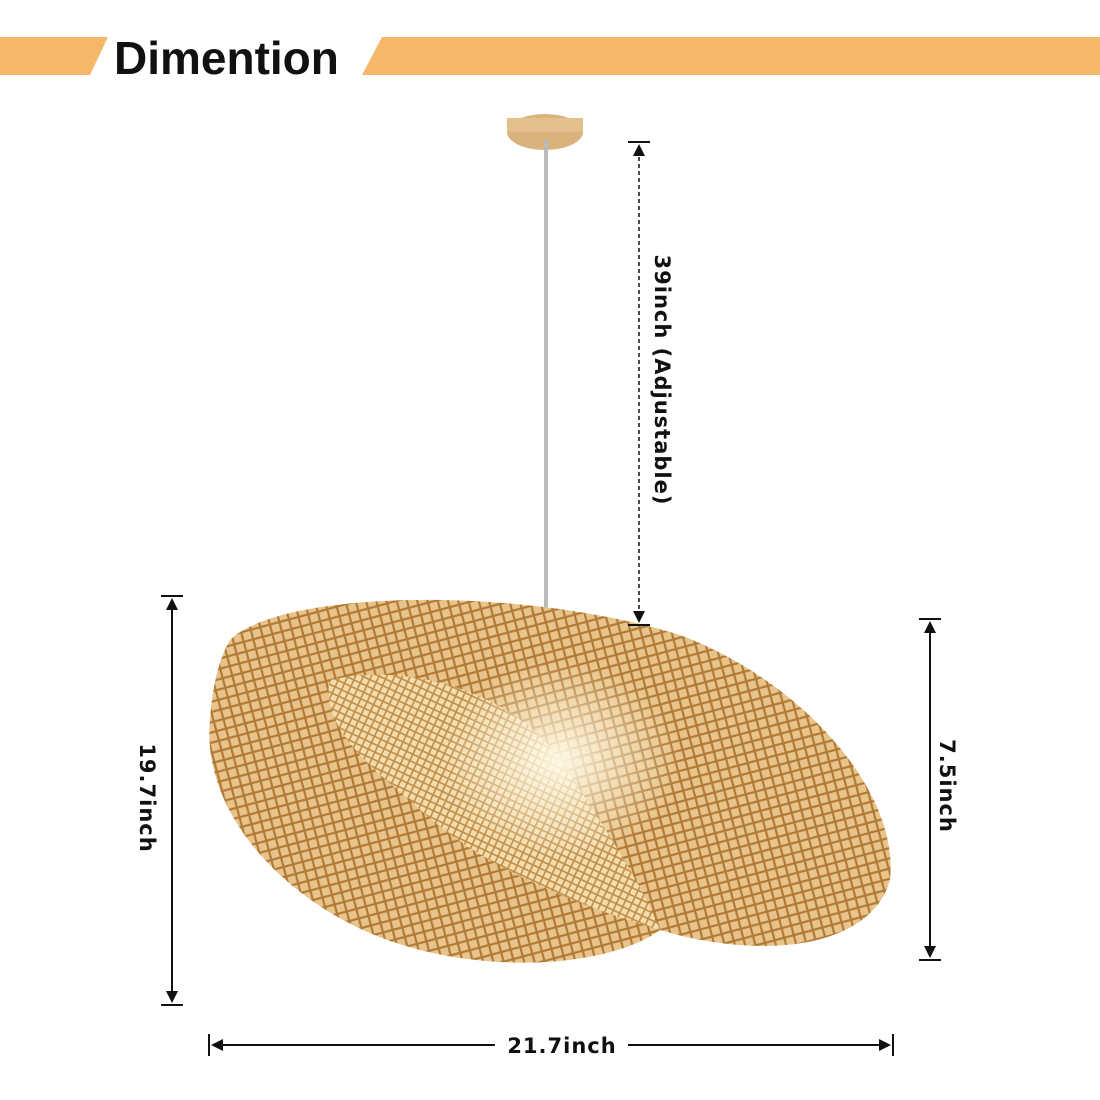 The width and height of the screenshot is (1100, 1100). What do you see at coordinates (560, 760) in the screenshot?
I see `bulb-glow` at bounding box center [560, 760].